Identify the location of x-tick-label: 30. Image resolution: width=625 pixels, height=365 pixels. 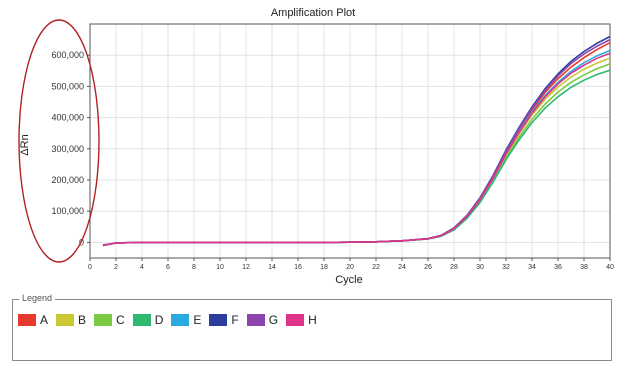
(480, 267).